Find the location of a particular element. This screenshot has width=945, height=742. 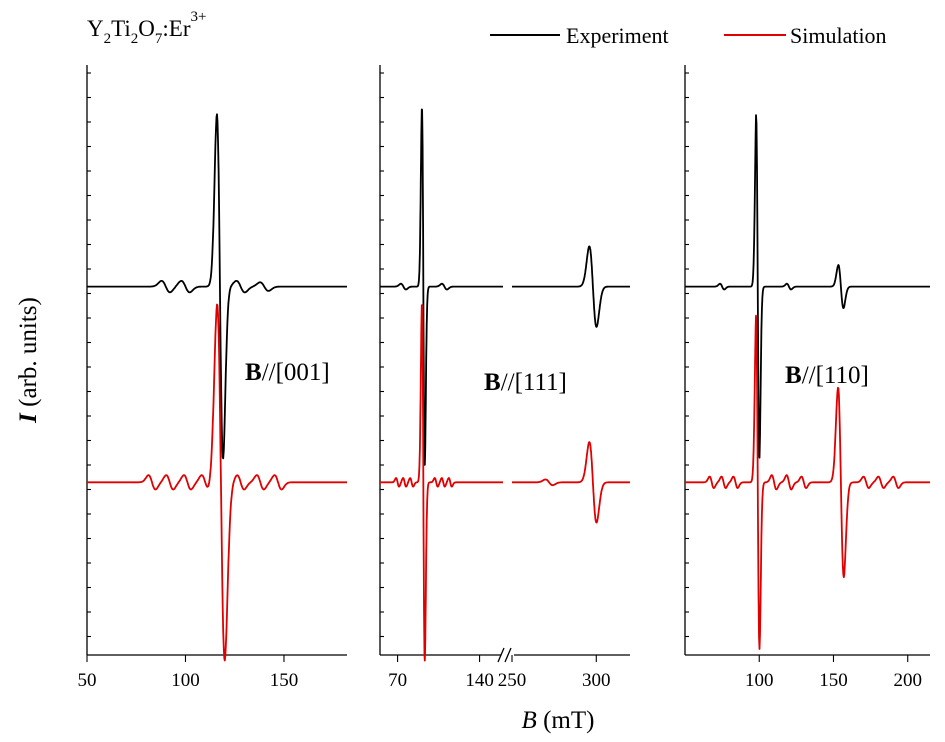

series-line-simulation-seg0 is located at coordinates (441, 483).